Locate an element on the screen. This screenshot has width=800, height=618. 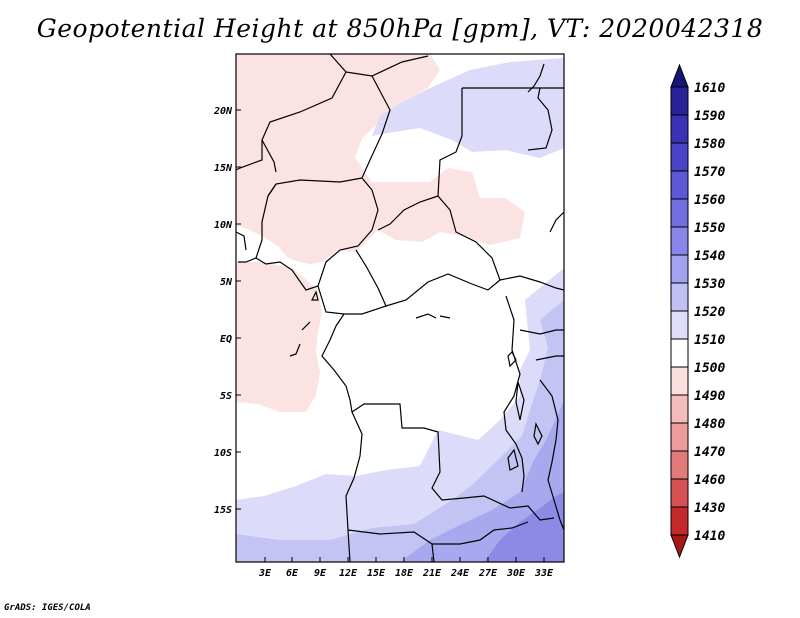
colorbar-level-label: 1480 is located at coordinates (709, 424).